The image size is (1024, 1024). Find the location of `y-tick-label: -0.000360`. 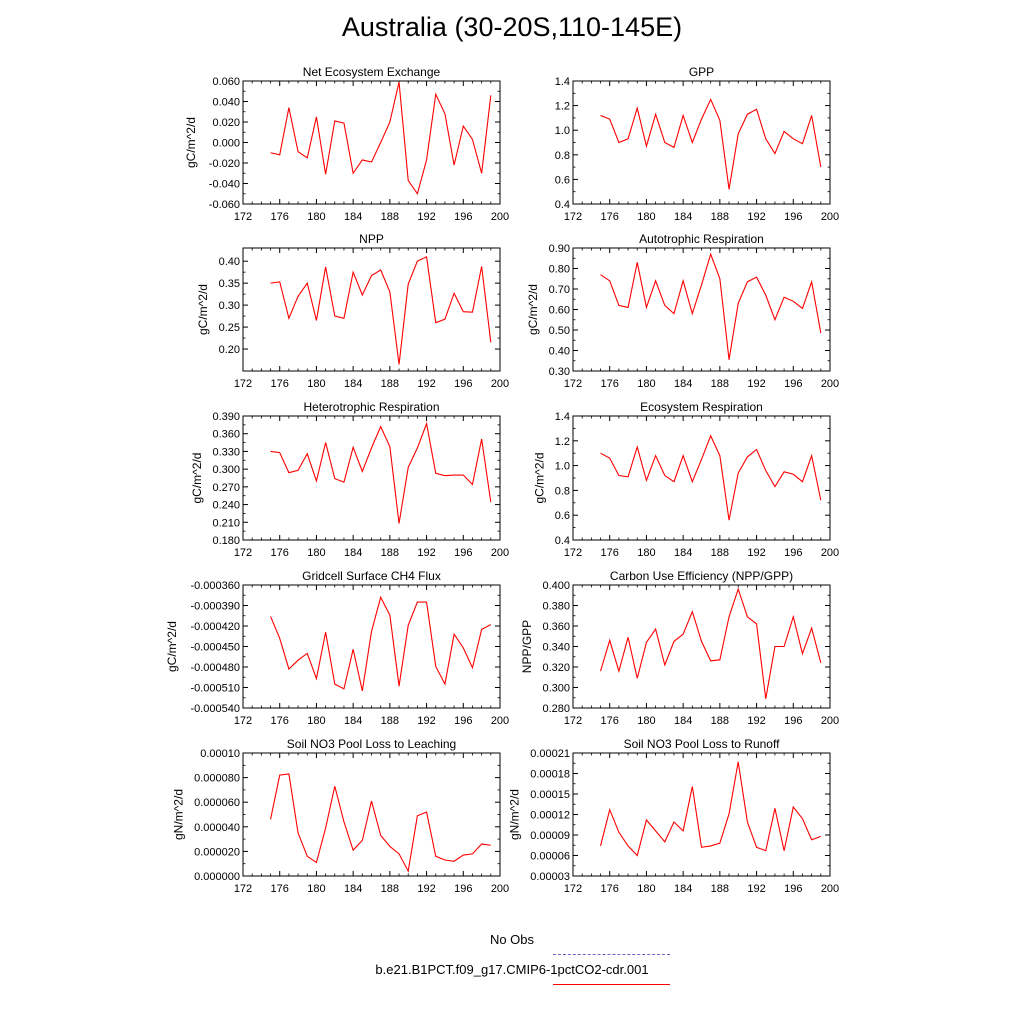

y-tick-label: -0.000360 is located at coordinates (215, 586).